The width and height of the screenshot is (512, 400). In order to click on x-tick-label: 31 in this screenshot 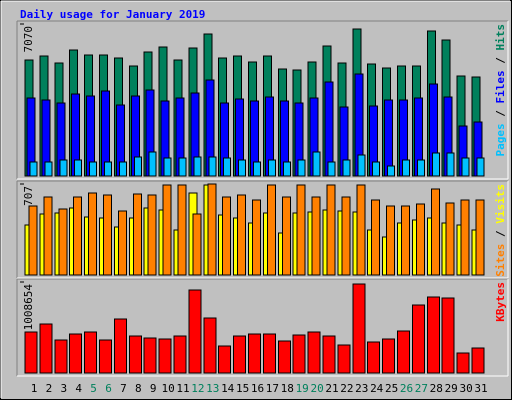, I will do `click(480, 388)`.